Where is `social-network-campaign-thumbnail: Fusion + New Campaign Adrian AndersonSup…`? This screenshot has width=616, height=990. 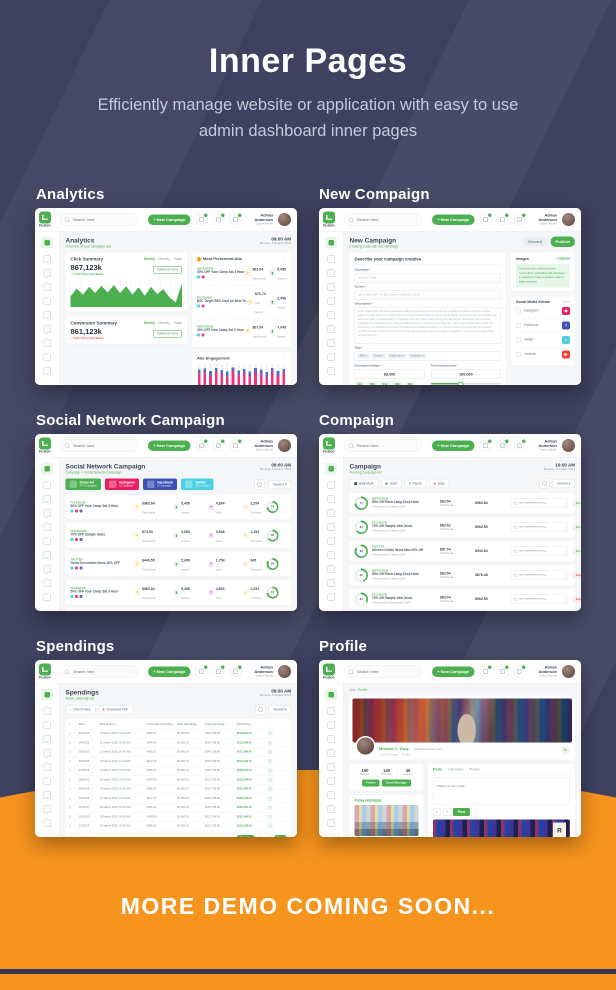 social-network-campaign-thumbnail: Fusion + New Campaign Adrian AndersonSup… is located at coordinates (166, 522).